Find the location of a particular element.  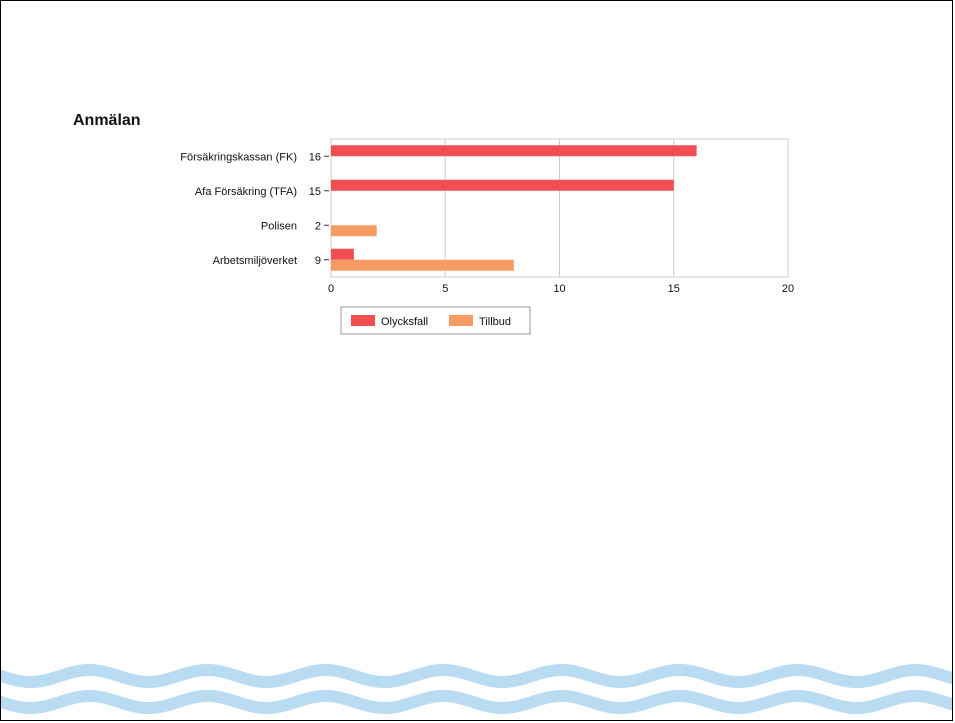

x-tick-label: 10 is located at coordinates (559, 289).